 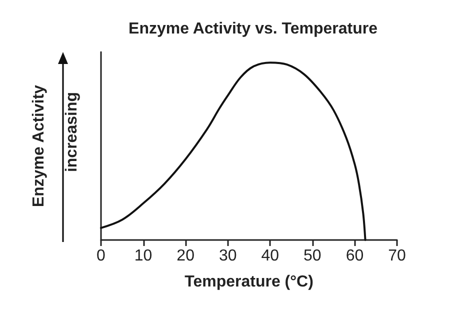 I want to click on x-tick-label: 0, so click(x=101, y=256).